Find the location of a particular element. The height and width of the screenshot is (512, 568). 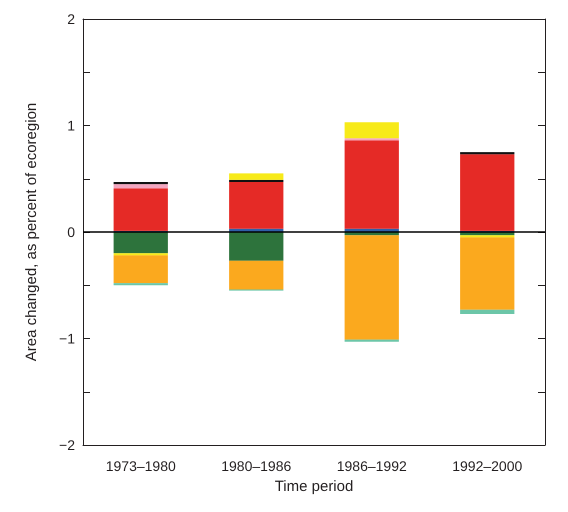

y-tick-label: −1 is located at coordinates (67, 338).